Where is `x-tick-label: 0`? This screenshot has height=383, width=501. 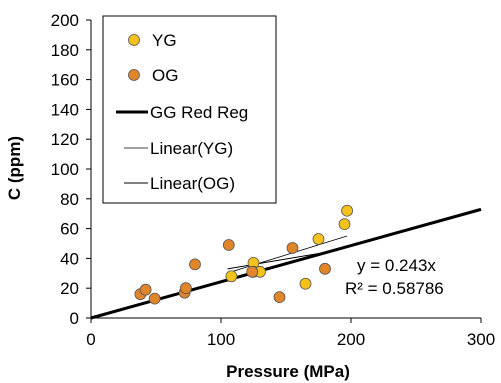
x-tick-label: 0 is located at coordinates (90, 339).